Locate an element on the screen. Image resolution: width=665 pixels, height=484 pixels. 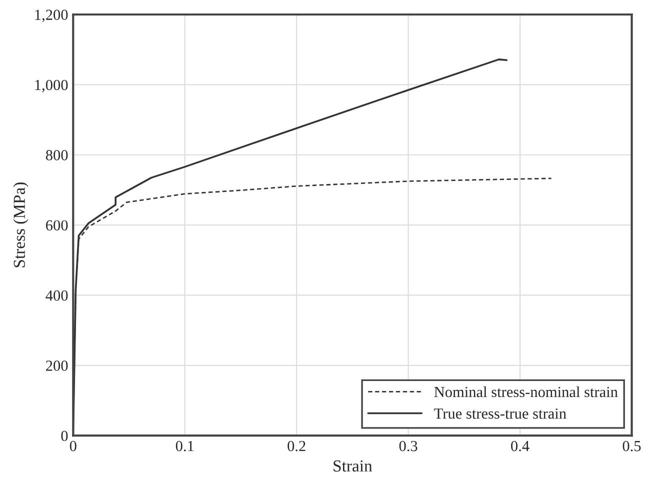
y-tick-label: 200 is located at coordinates (57, 365).